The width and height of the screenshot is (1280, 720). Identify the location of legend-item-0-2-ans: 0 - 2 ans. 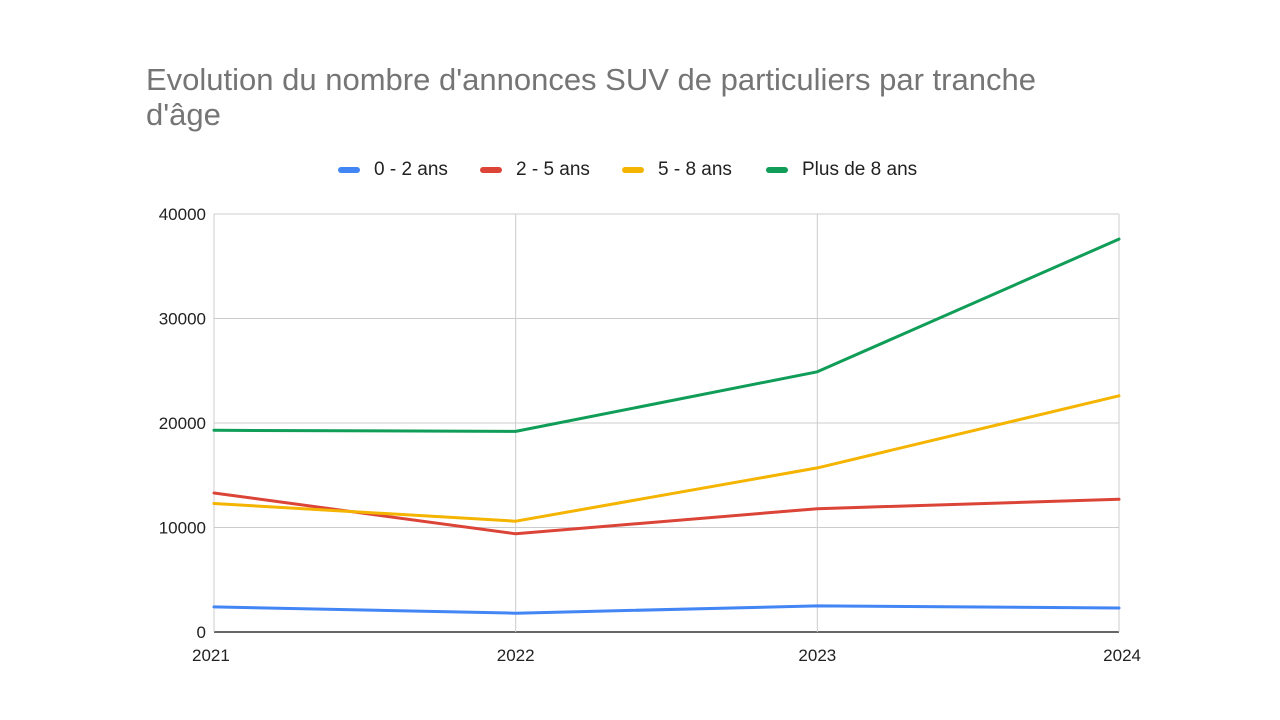
(393, 170).